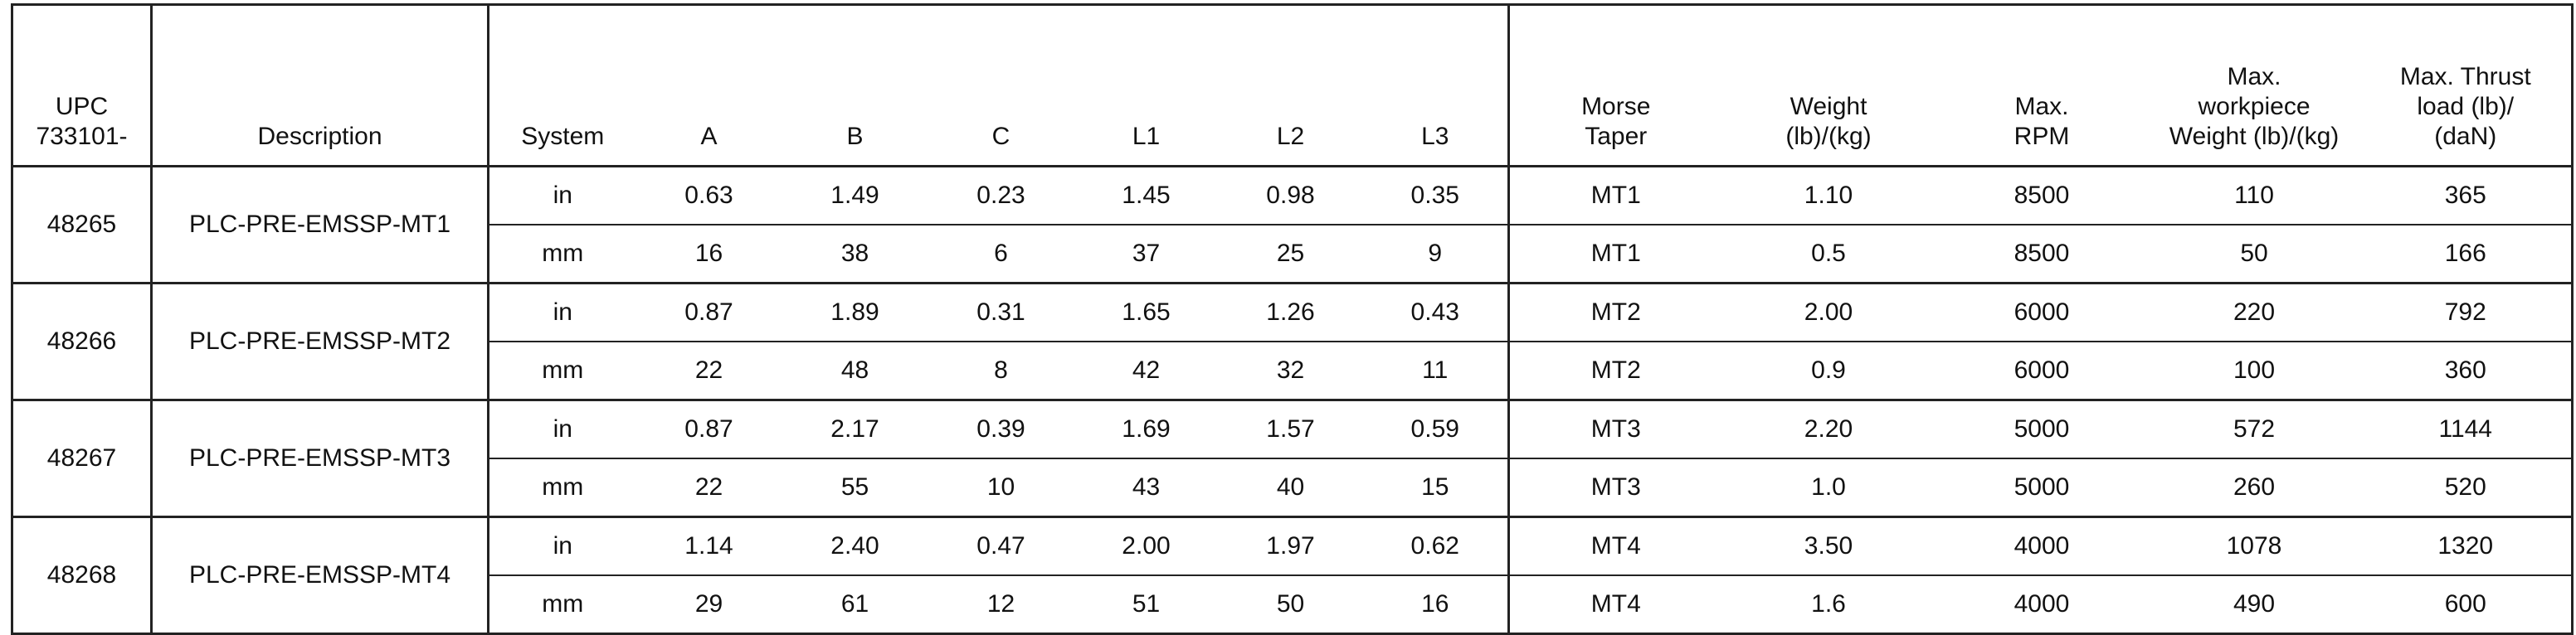  What do you see at coordinates (1436, 545) in the screenshot?
I see `value-cell: 0.62` at bounding box center [1436, 545].